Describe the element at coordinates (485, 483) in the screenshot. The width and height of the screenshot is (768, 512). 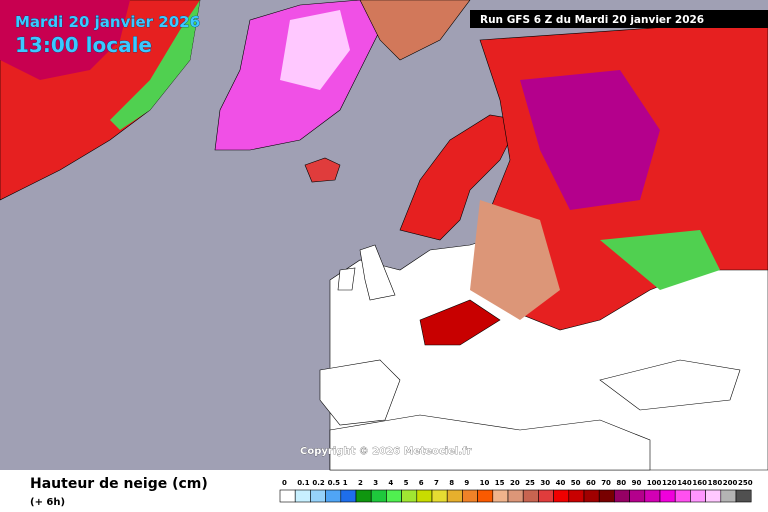
I see `legend-label: 10` at that location.